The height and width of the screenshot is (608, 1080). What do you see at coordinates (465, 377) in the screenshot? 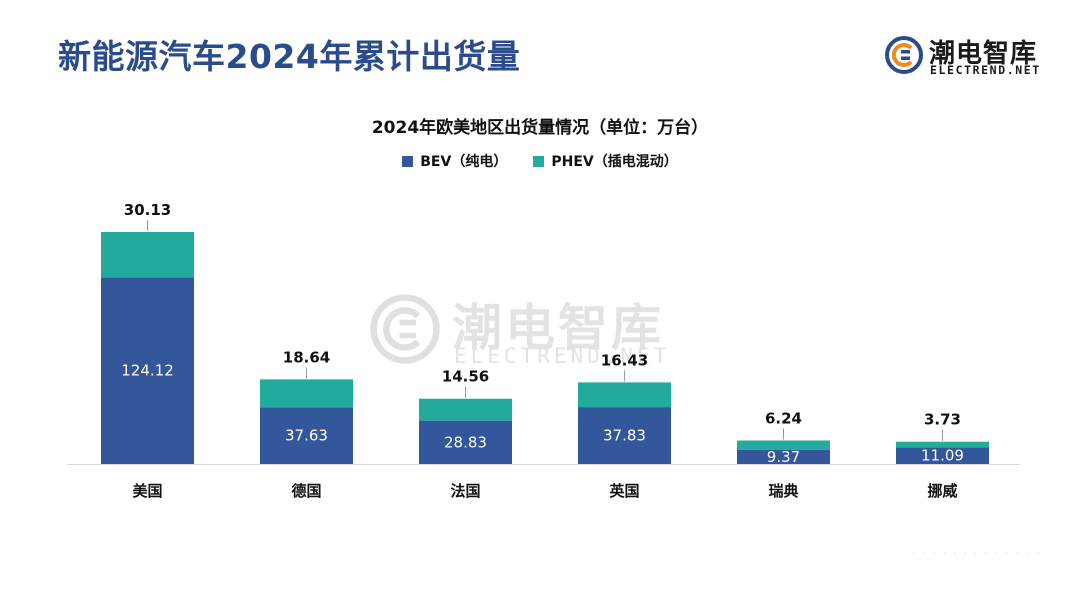
I see `data-label-phev-2: 14.56` at bounding box center [465, 377].